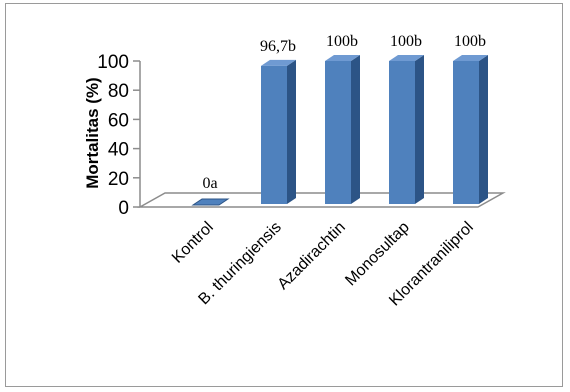 The height and width of the screenshot is (392, 570). Describe the element at coordinates (118, 150) in the screenshot. I see `y-tick-label: 40` at that location.